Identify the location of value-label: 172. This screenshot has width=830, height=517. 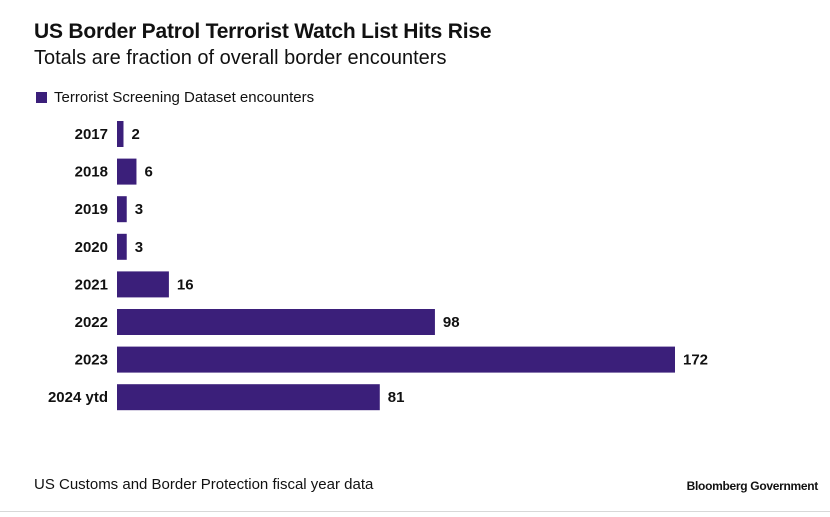
(695, 360).